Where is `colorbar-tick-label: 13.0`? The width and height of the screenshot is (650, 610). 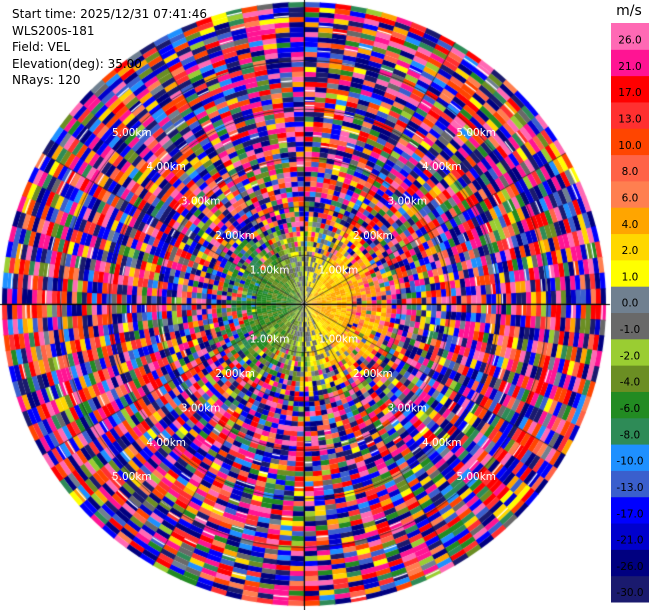
colorbar-tick-label: 13.0 is located at coordinates (629, 119).